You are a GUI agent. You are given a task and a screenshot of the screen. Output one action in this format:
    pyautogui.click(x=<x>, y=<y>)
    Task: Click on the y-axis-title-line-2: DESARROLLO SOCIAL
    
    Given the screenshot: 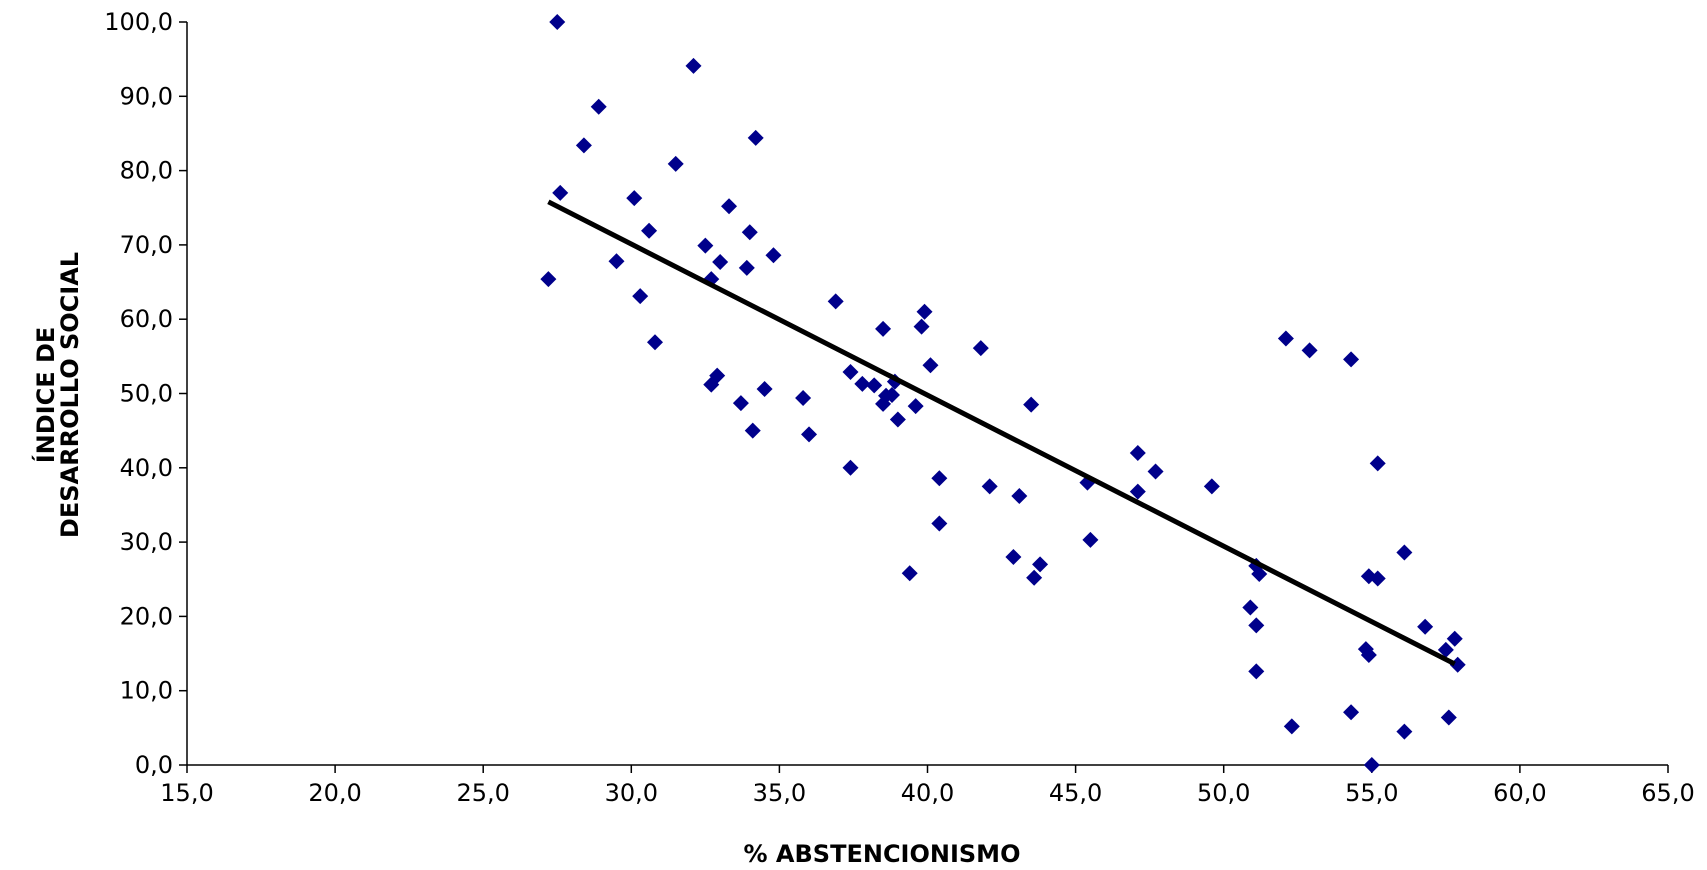 What is the action you would take?
    pyautogui.click(x=70, y=395)
    